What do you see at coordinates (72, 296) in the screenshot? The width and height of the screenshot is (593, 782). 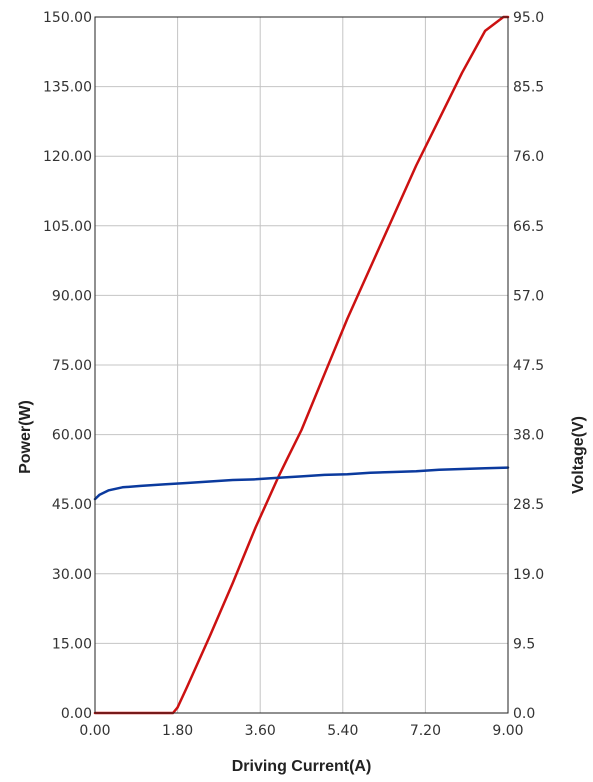 I see `y-tick-label: 90.00` at bounding box center [72, 296].